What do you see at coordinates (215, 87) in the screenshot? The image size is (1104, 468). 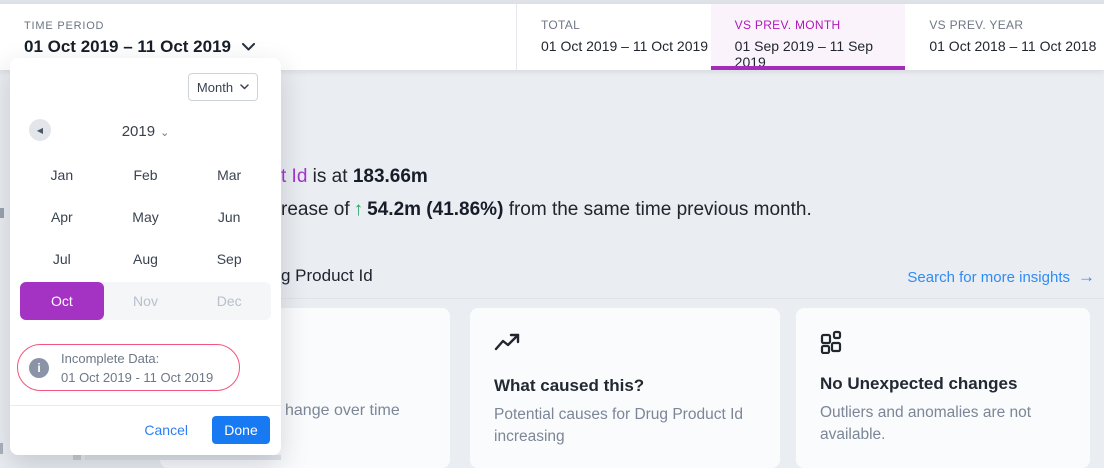 I see `granularity-value: Month` at bounding box center [215, 87].